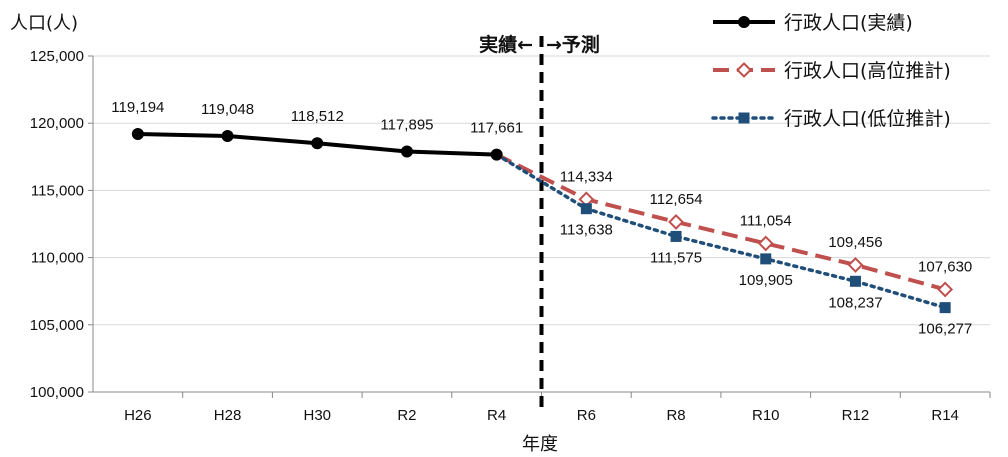 This screenshot has width=1008, height=457. What do you see at coordinates (137, 107) in the screenshot?
I see `data-label: 119,194` at bounding box center [137, 107].